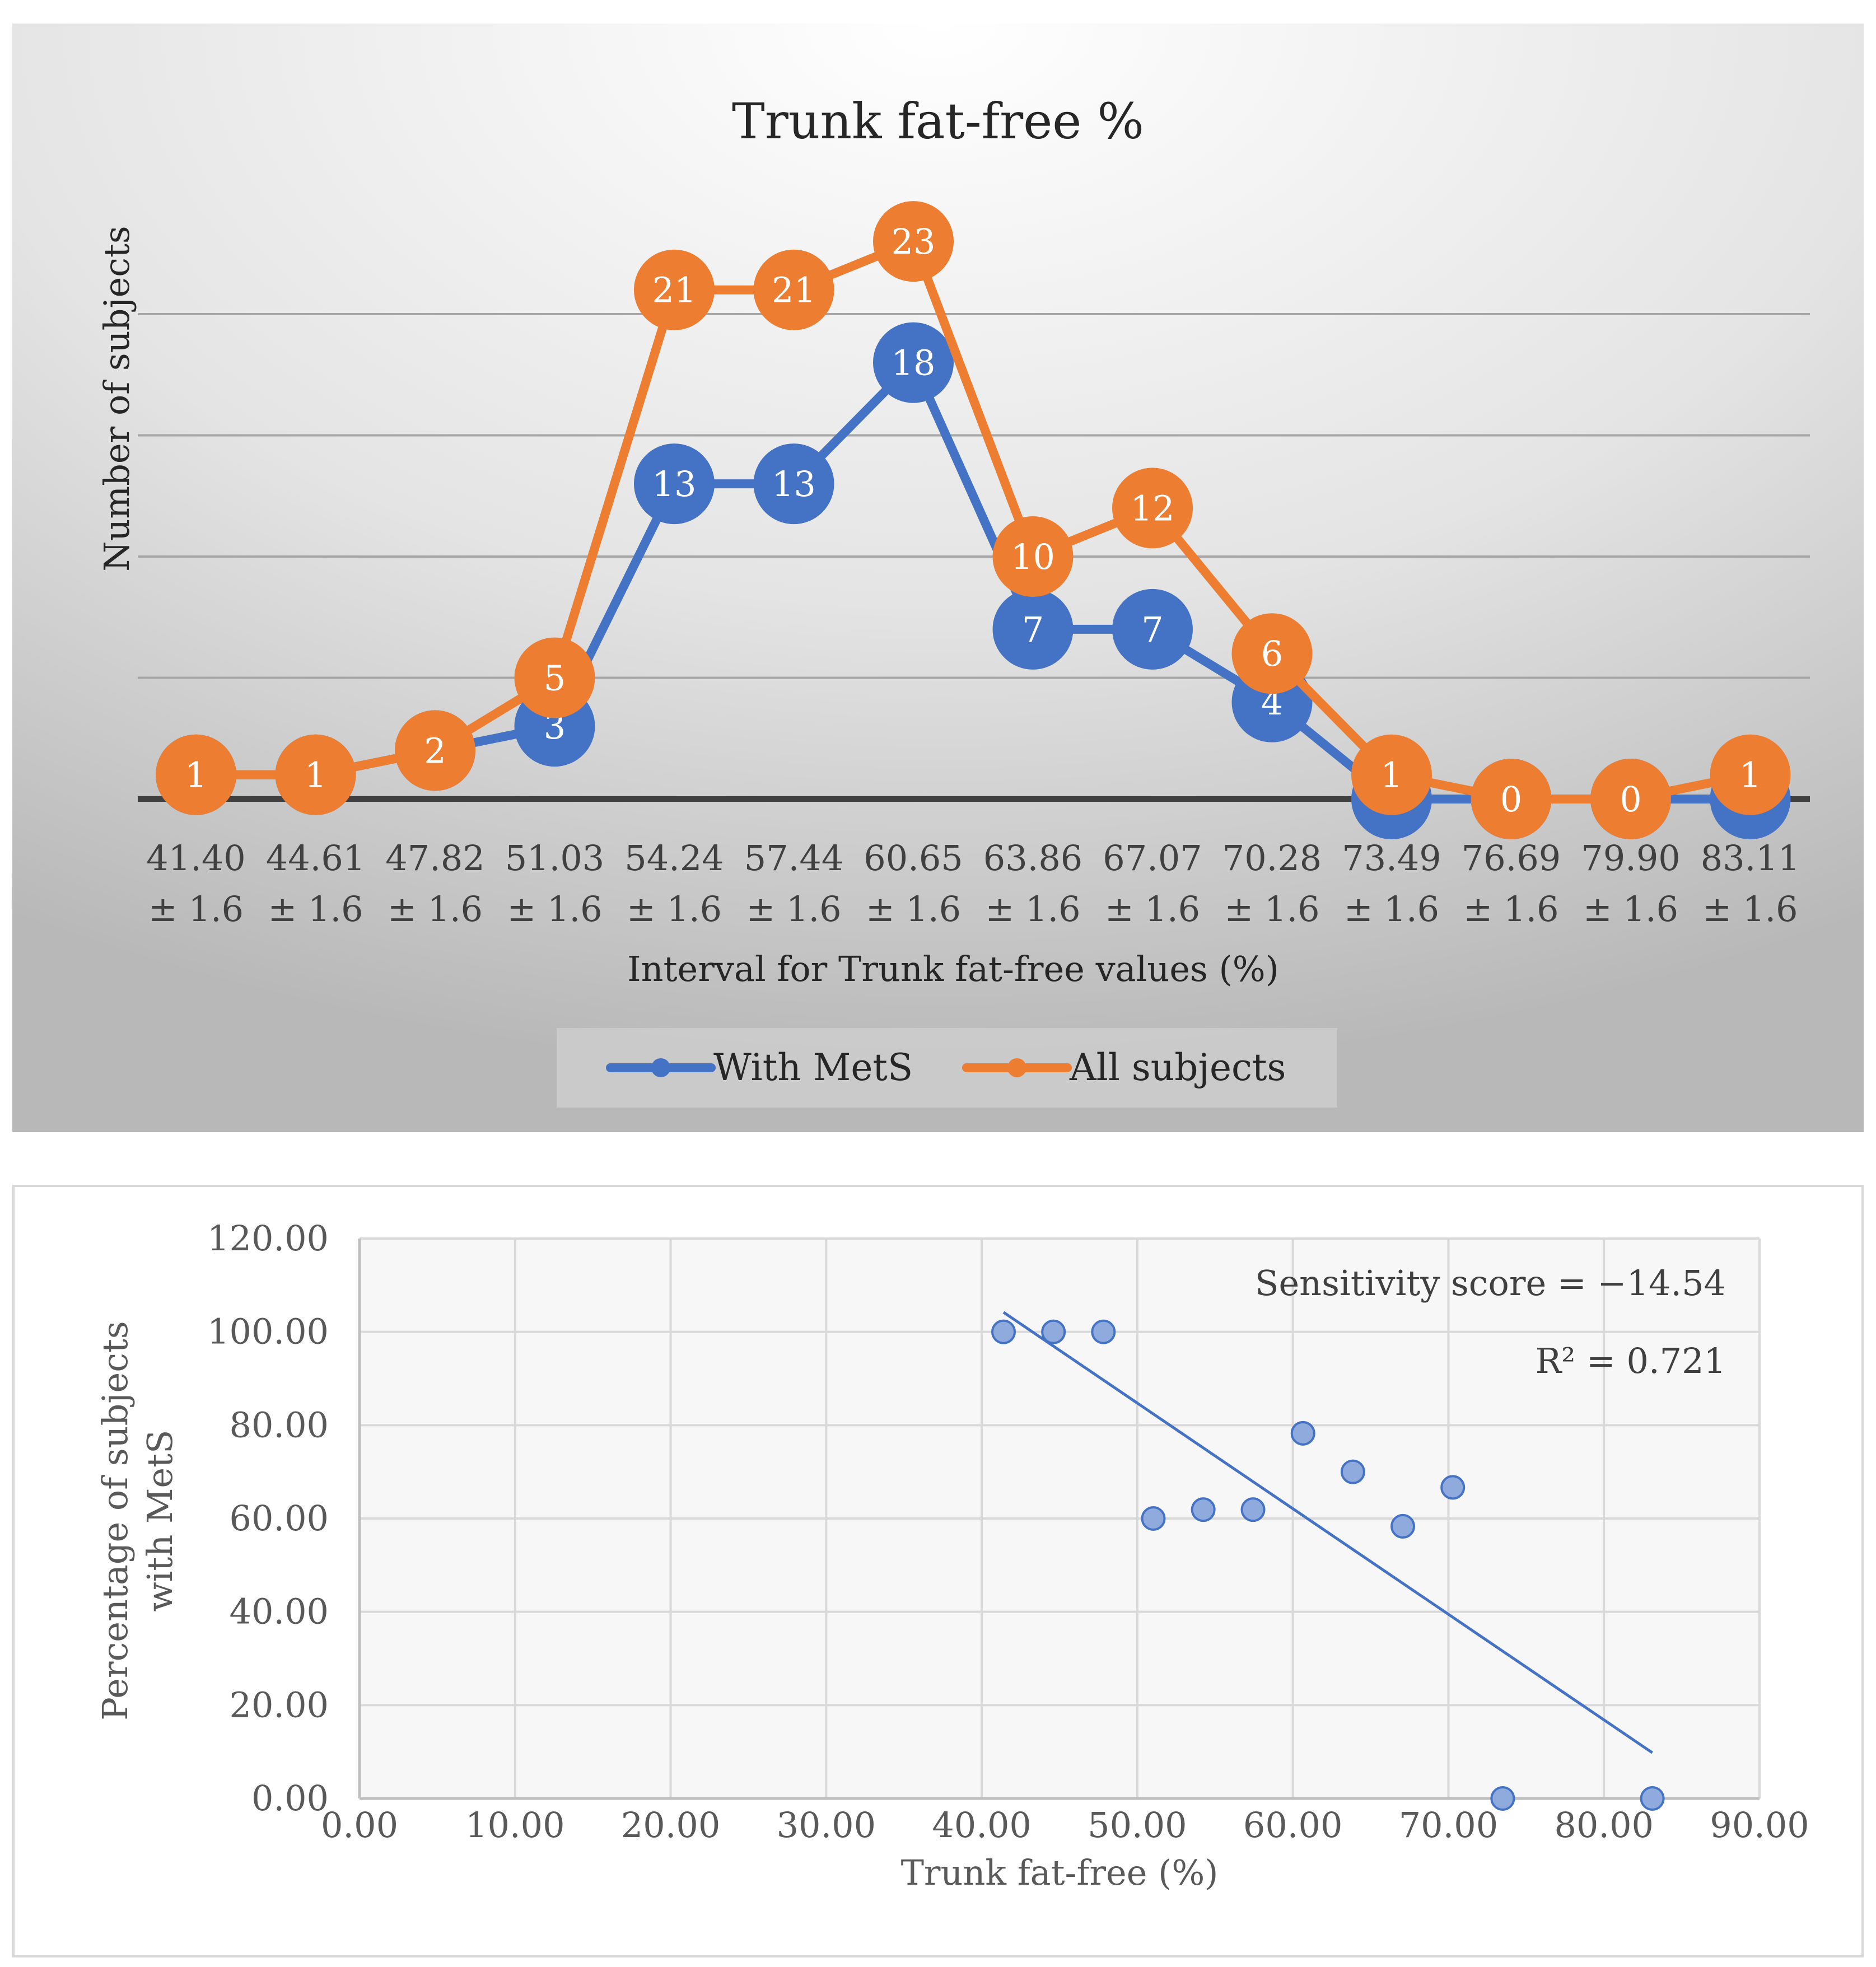  I want to click on sensitivity-annotation: Sensitivity score = −14.54, so click(1491, 1283).